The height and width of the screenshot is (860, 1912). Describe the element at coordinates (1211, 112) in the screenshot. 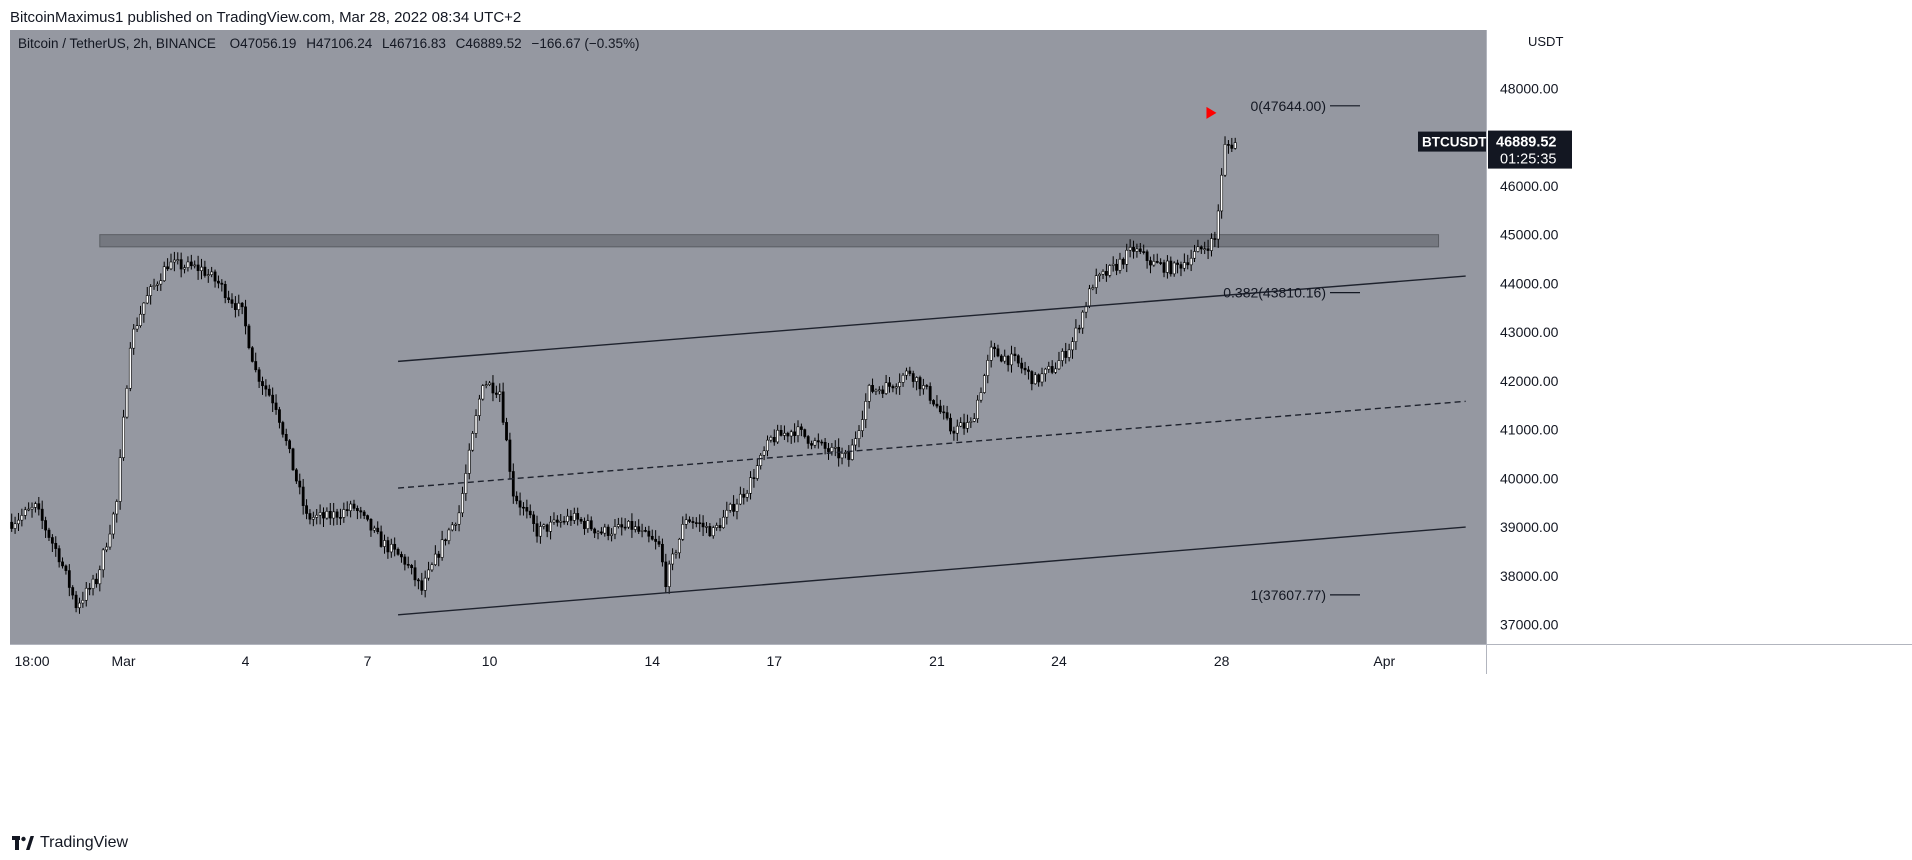

I see `signal-marker` at that location.